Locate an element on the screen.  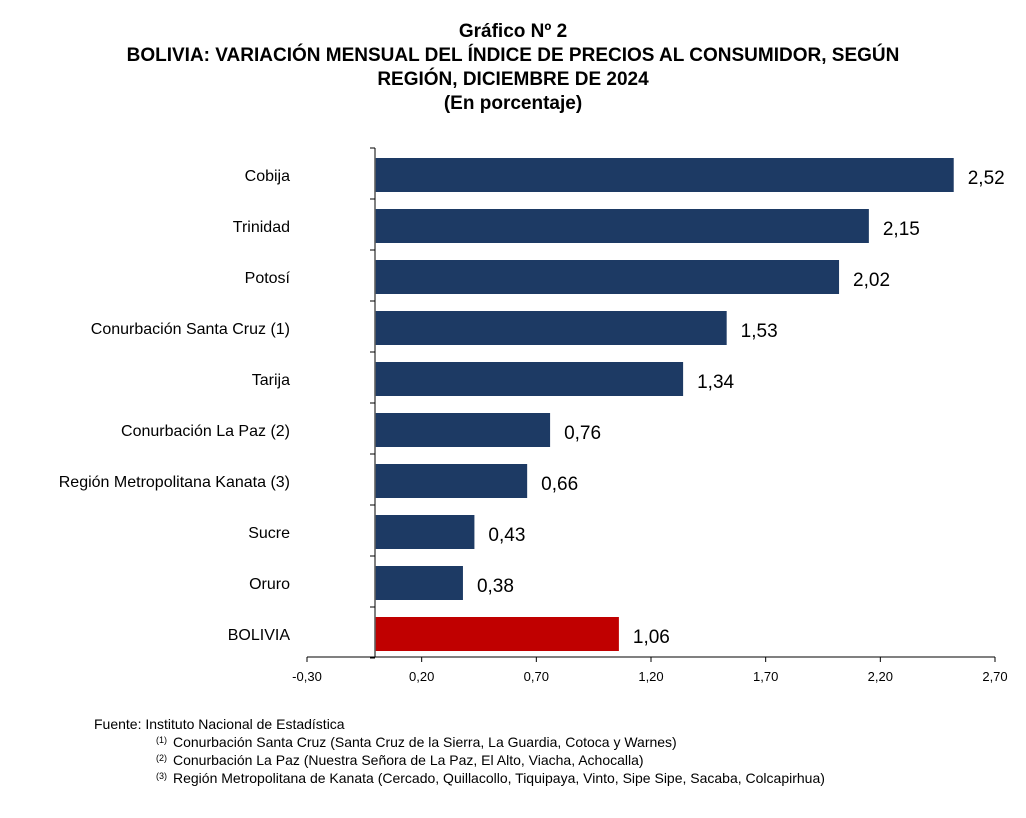
x-tick-label: 2,20 is located at coordinates (880, 676).